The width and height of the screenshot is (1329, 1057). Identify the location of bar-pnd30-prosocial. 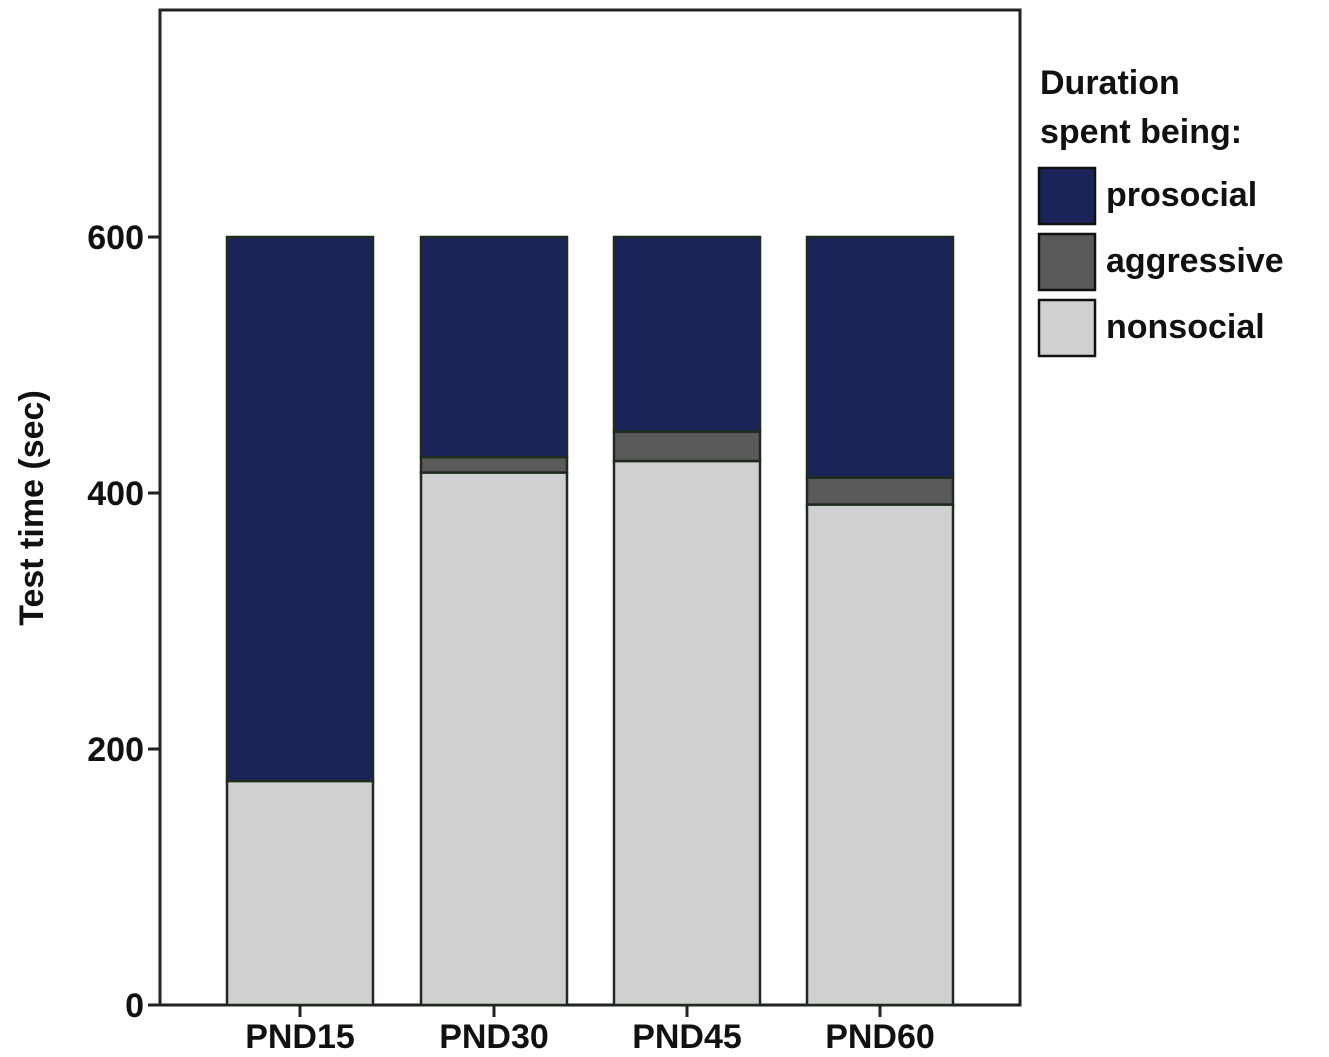
(494, 347).